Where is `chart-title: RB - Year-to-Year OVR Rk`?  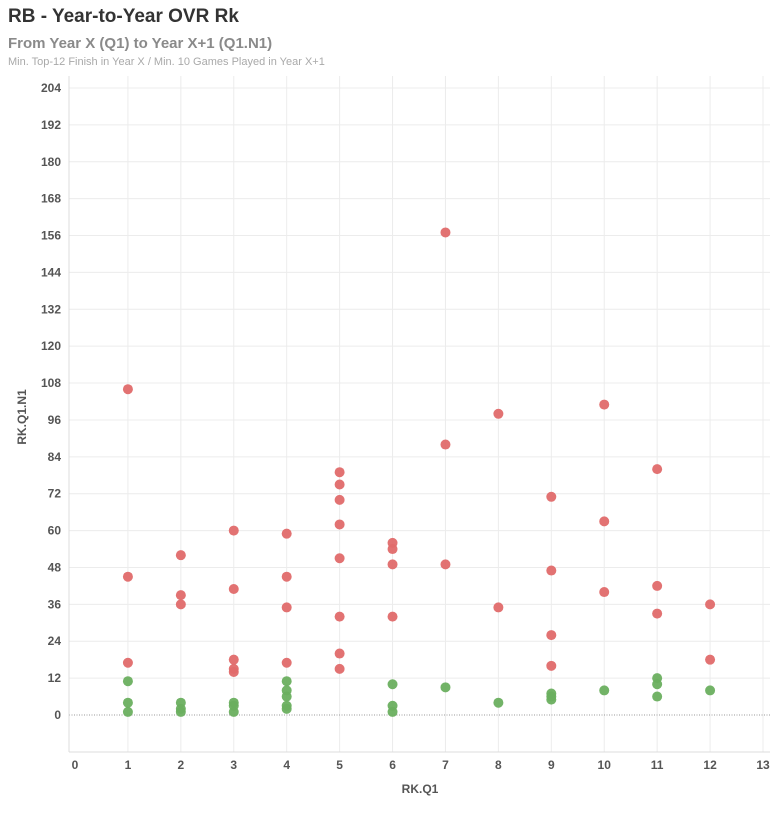 chart-title: RB - Year-to-Year OVR Rk is located at coordinates (123, 16).